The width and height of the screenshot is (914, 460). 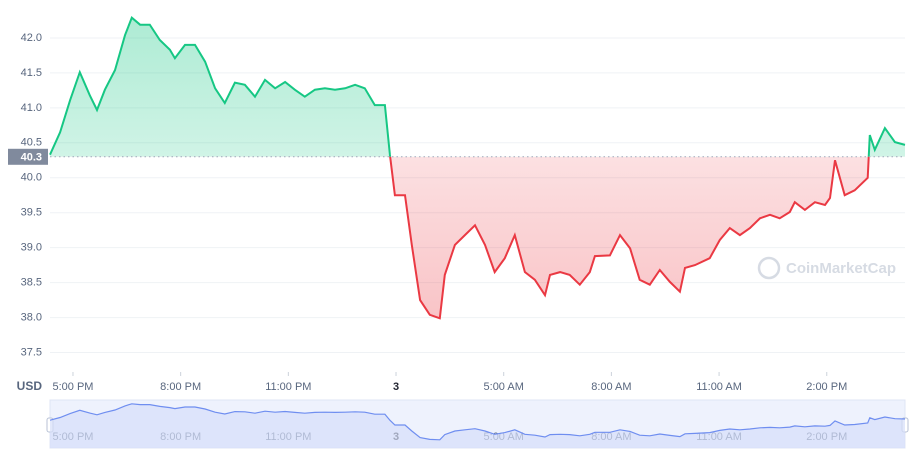 What do you see at coordinates (31, 352) in the screenshot?
I see `y-tick-label: 37.5` at bounding box center [31, 352].